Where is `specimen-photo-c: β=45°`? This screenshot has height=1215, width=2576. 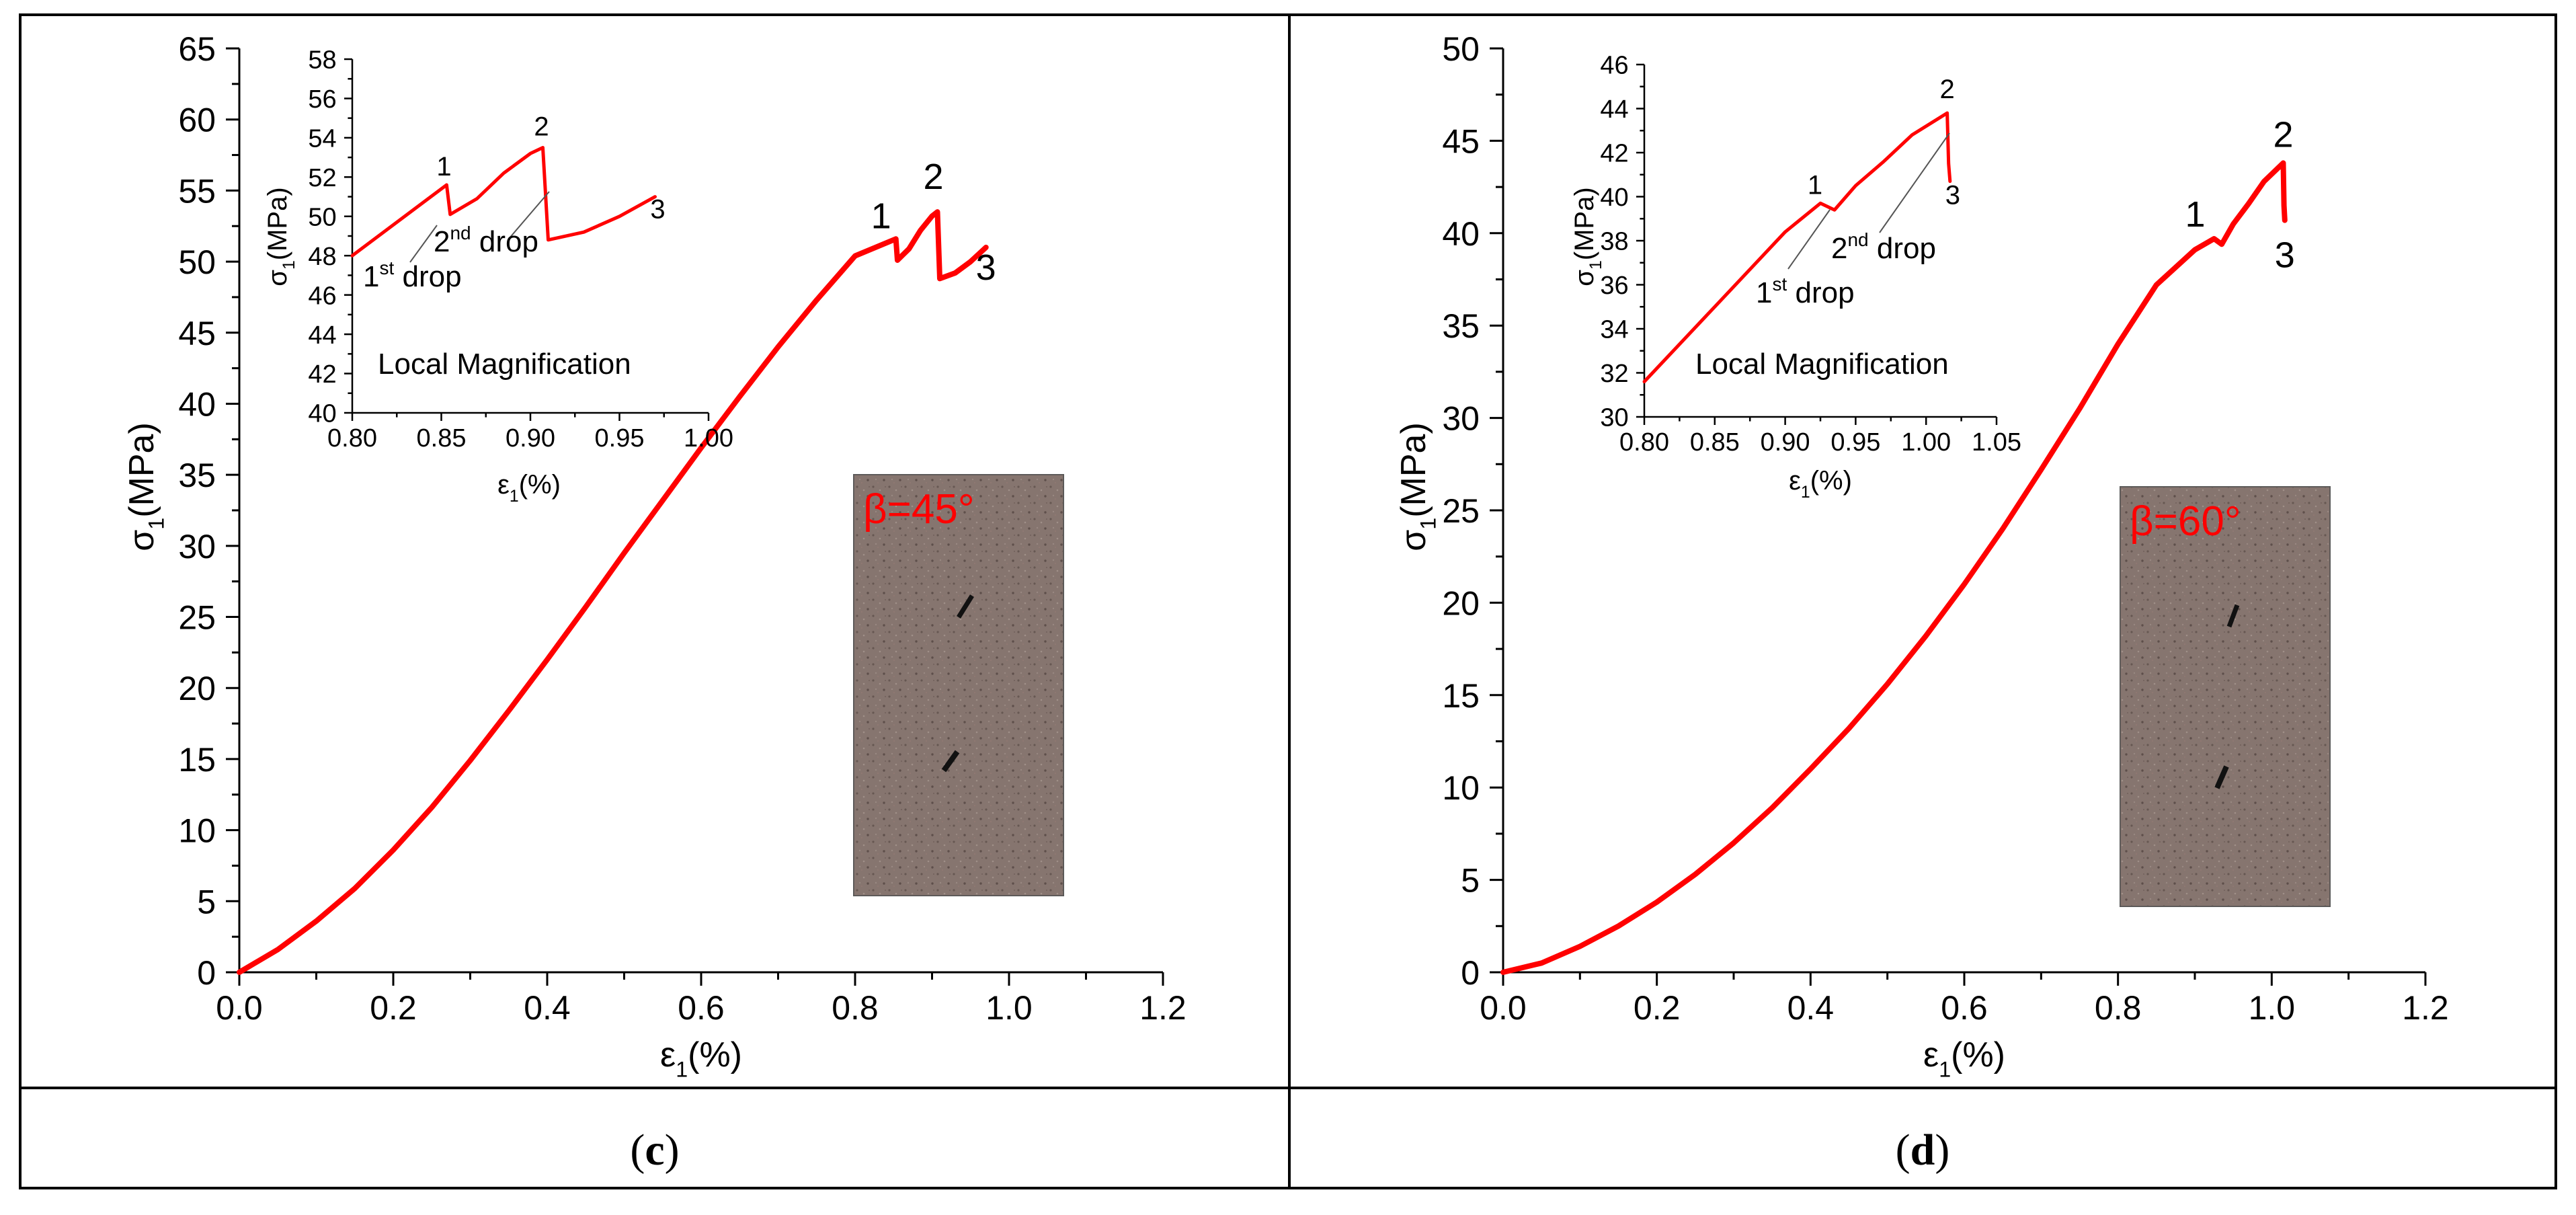
specimen-photo-c: β=45° is located at coordinates (958, 685).